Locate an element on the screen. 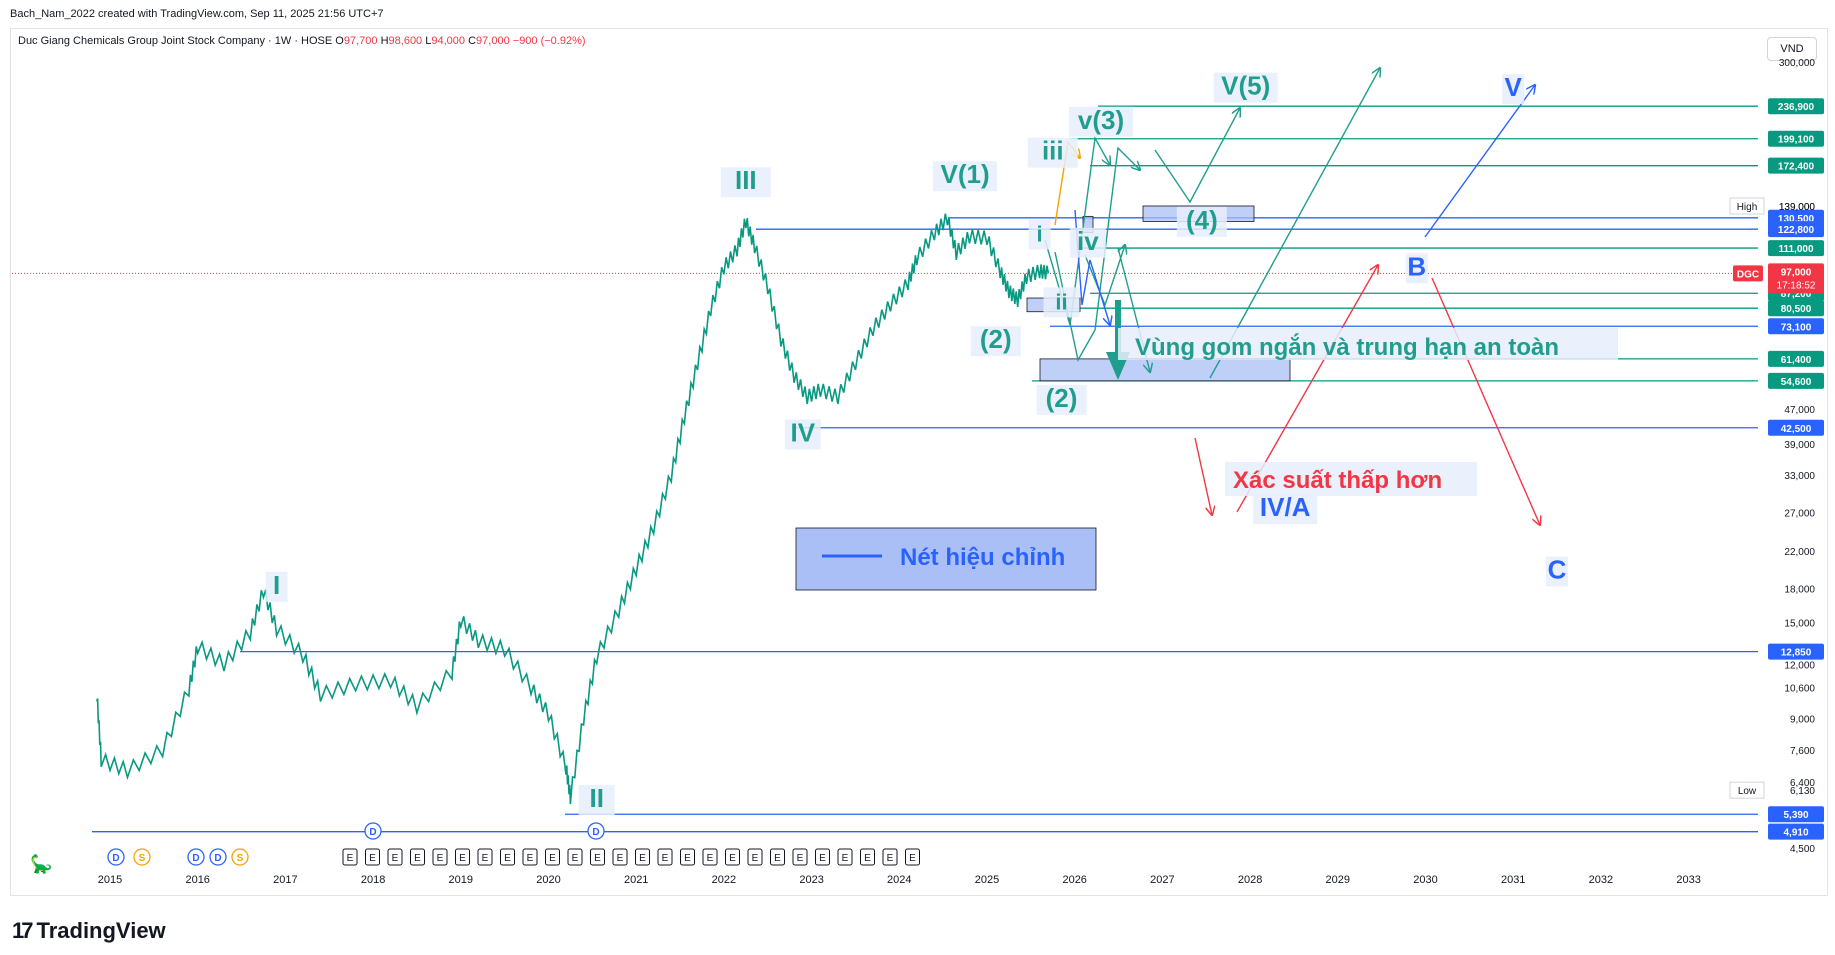 This screenshot has width=1835, height=955. high-label: H is located at coordinates (384, 41).